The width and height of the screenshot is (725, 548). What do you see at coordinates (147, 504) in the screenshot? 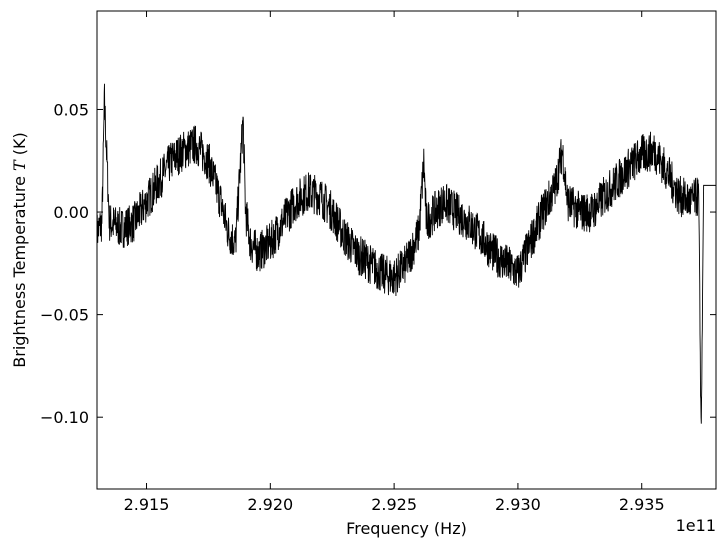
I see `x-tick-label: 2.915` at bounding box center [147, 504].